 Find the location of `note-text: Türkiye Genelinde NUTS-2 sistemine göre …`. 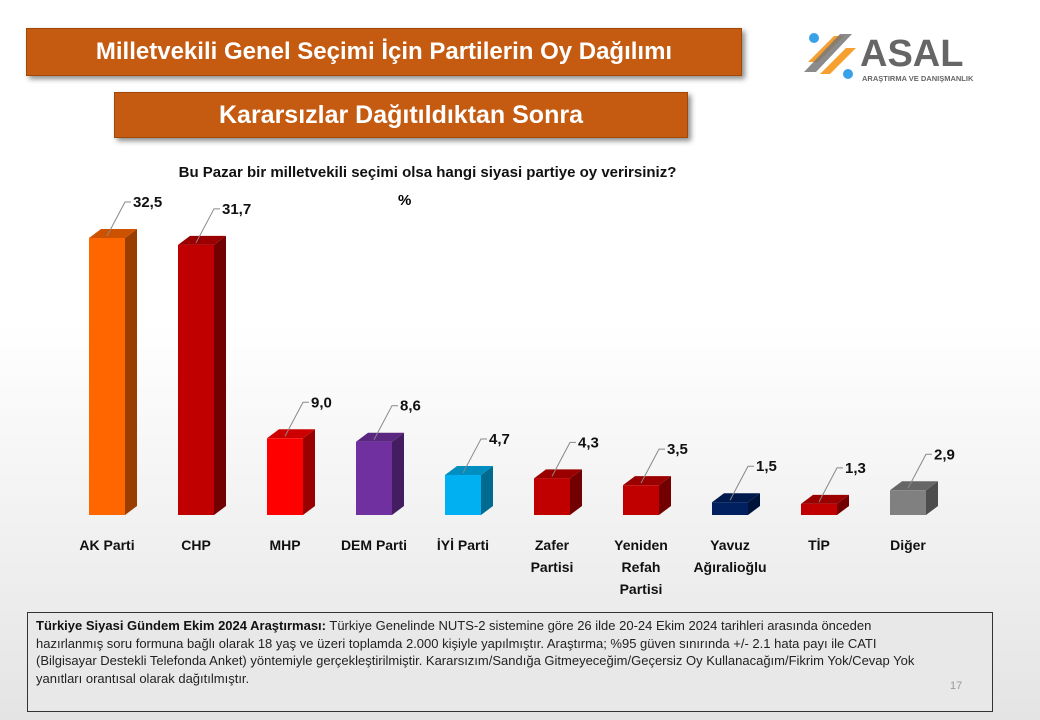

note-text: Türkiye Genelinde NUTS-2 sistemine göre … is located at coordinates (475, 652).